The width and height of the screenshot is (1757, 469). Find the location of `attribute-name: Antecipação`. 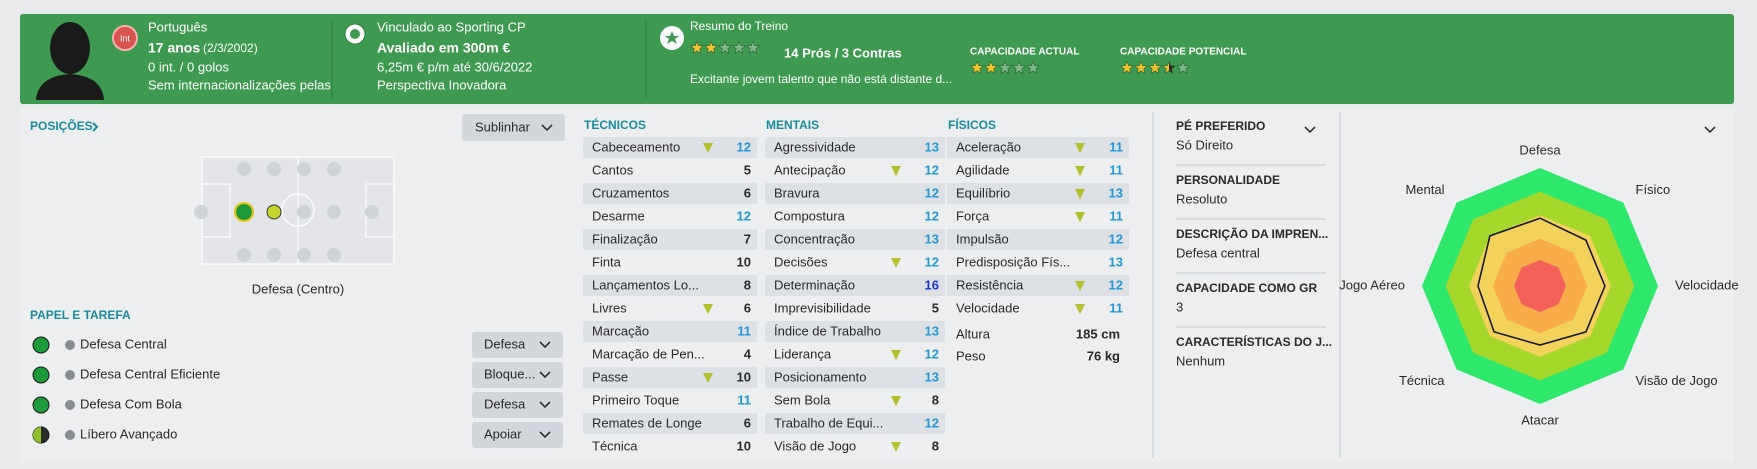

attribute-name: Antecipação is located at coordinates (810, 169).